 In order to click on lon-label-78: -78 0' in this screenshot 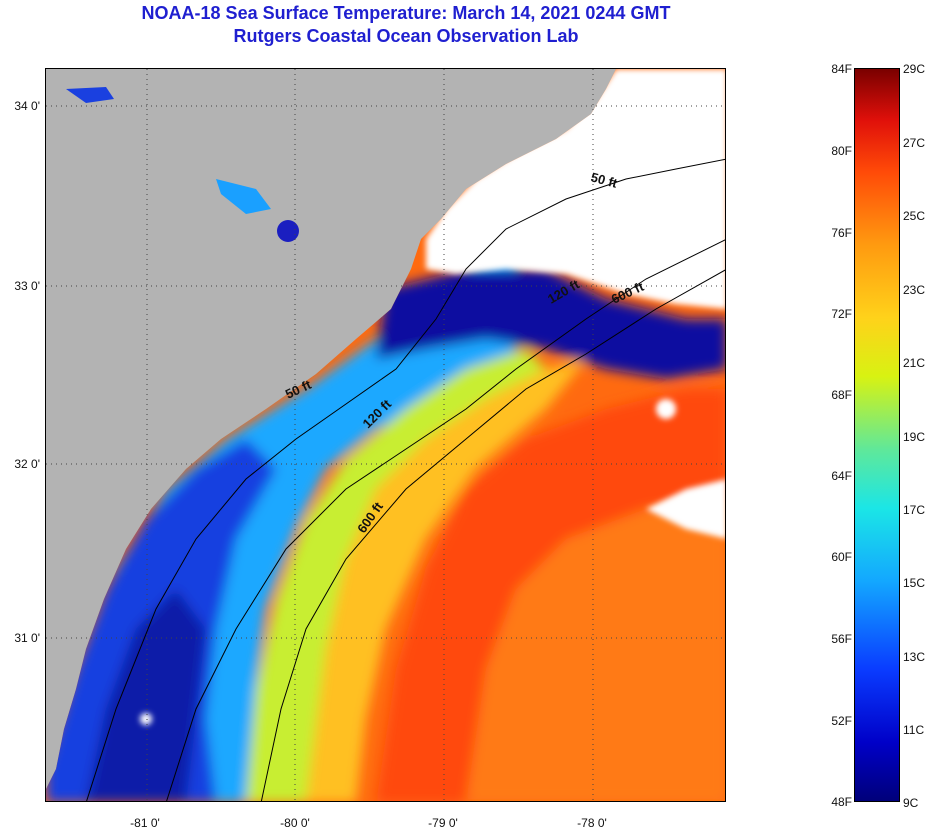, I will do `click(592, 823)`.